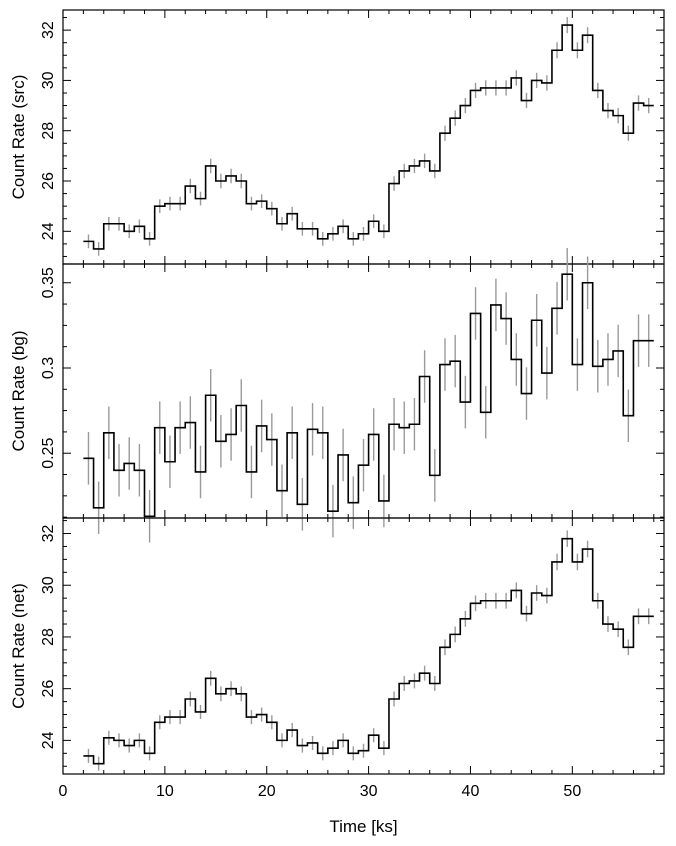  What do you see at coordinates (18, 137) in the screenshot?
I see `y-axis-label: Count Rate (src)` at bounding box center [18, 137].